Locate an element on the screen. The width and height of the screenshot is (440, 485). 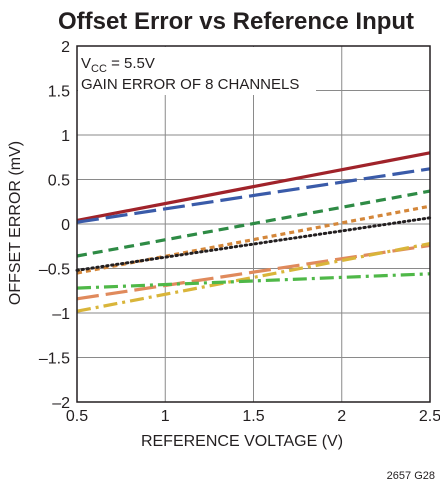
x-tick-label: 2.5 is located at coordinates (429, 416).